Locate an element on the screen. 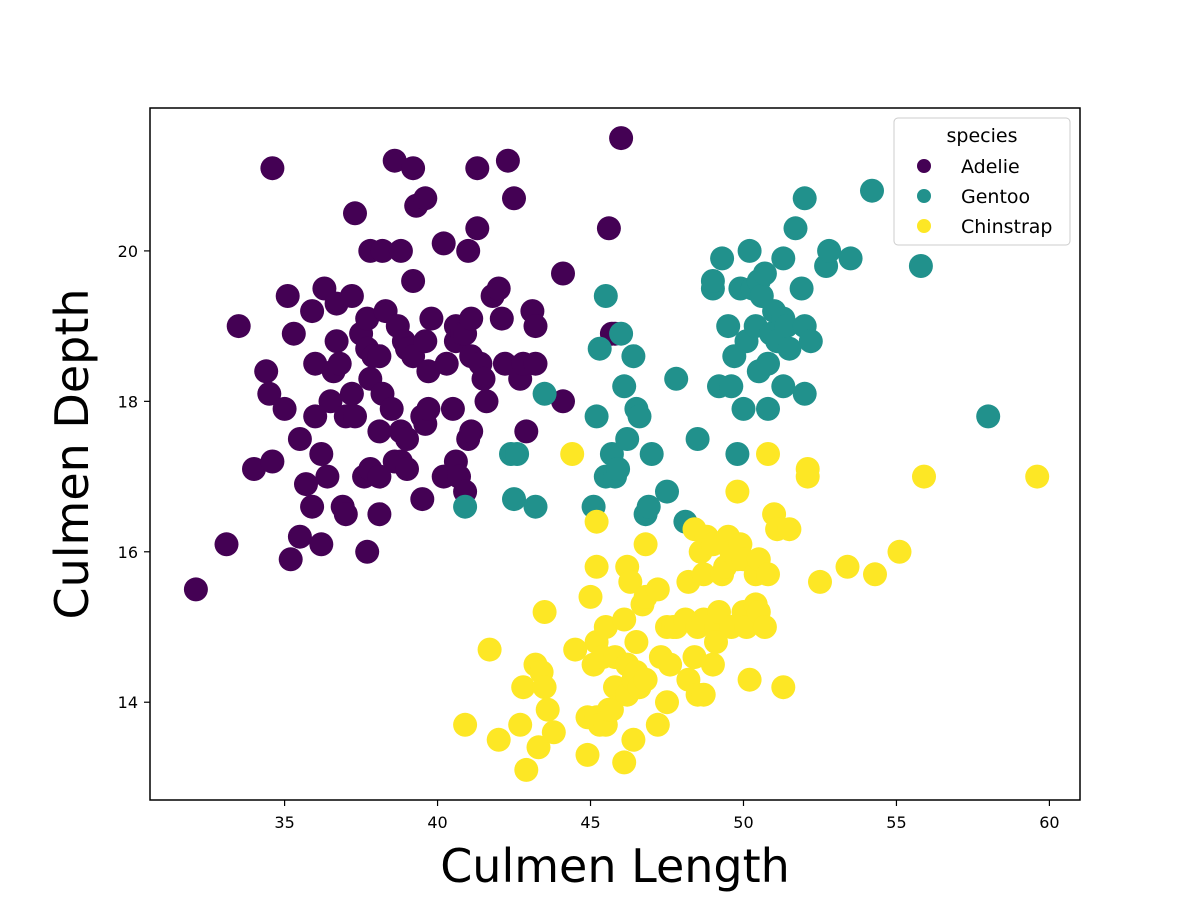  legend-label-adelie: Adelie is located at coordinates (990, 167).